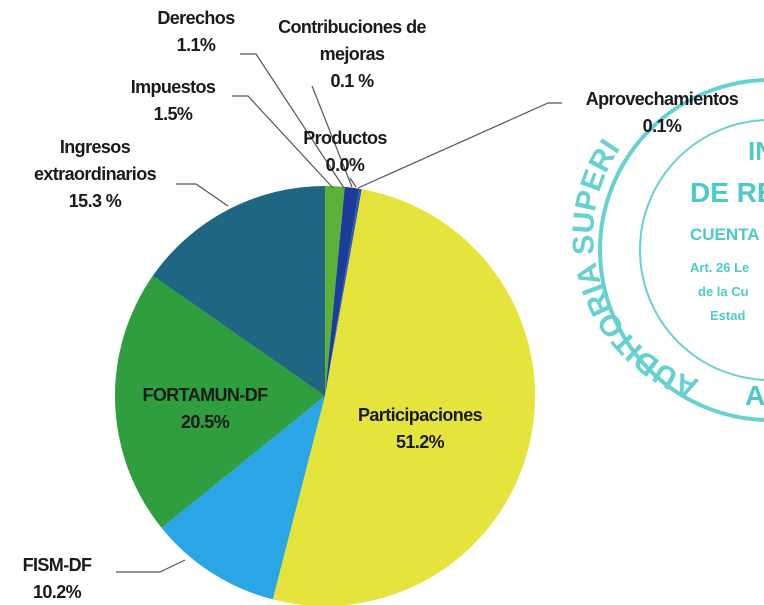  I want to click on value-label: 1.5%, so click(173, 114).